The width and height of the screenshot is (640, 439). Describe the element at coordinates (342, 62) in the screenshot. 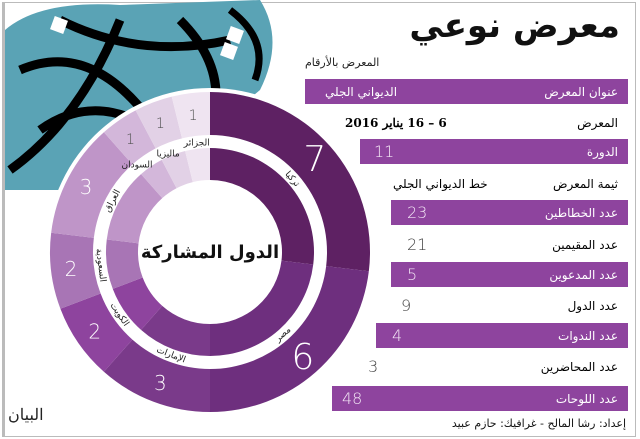

I see `subtitle: المعرض بالأرقام` at that location.